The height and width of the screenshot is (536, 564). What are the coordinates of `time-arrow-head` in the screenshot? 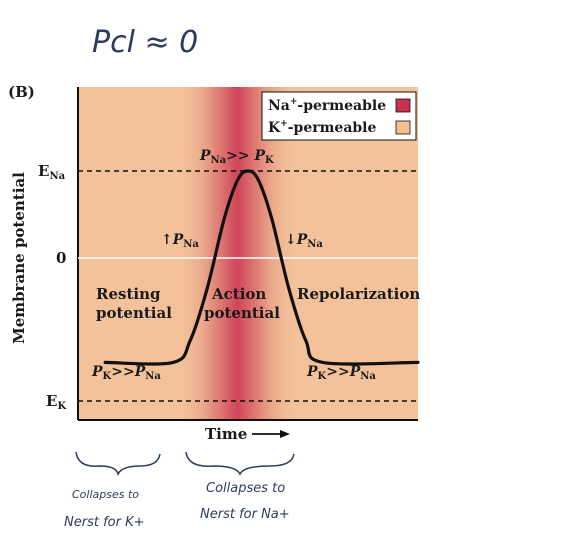 It's located at (285, 434).